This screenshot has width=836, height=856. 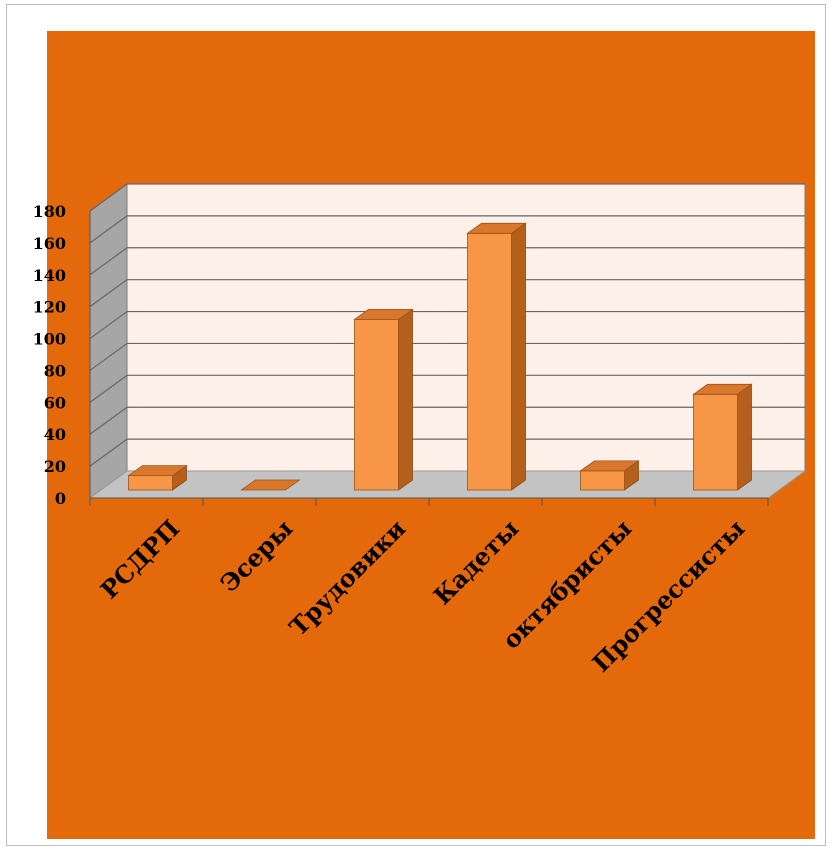 I want to click on y-tick-label: 180, so click(x=49, y=211).